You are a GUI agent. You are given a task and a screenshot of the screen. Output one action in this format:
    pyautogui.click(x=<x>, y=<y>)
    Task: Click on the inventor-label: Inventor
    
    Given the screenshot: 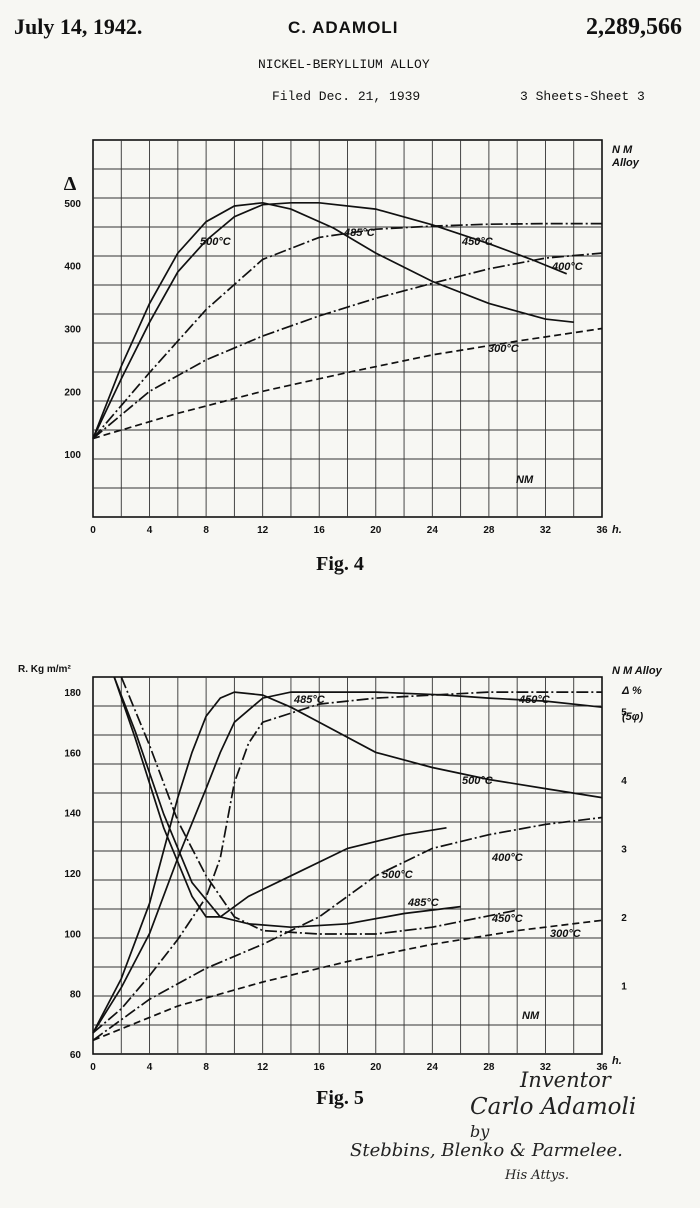 What is the action you would take?
    pyautogui.click(x=565, y=1080)
    